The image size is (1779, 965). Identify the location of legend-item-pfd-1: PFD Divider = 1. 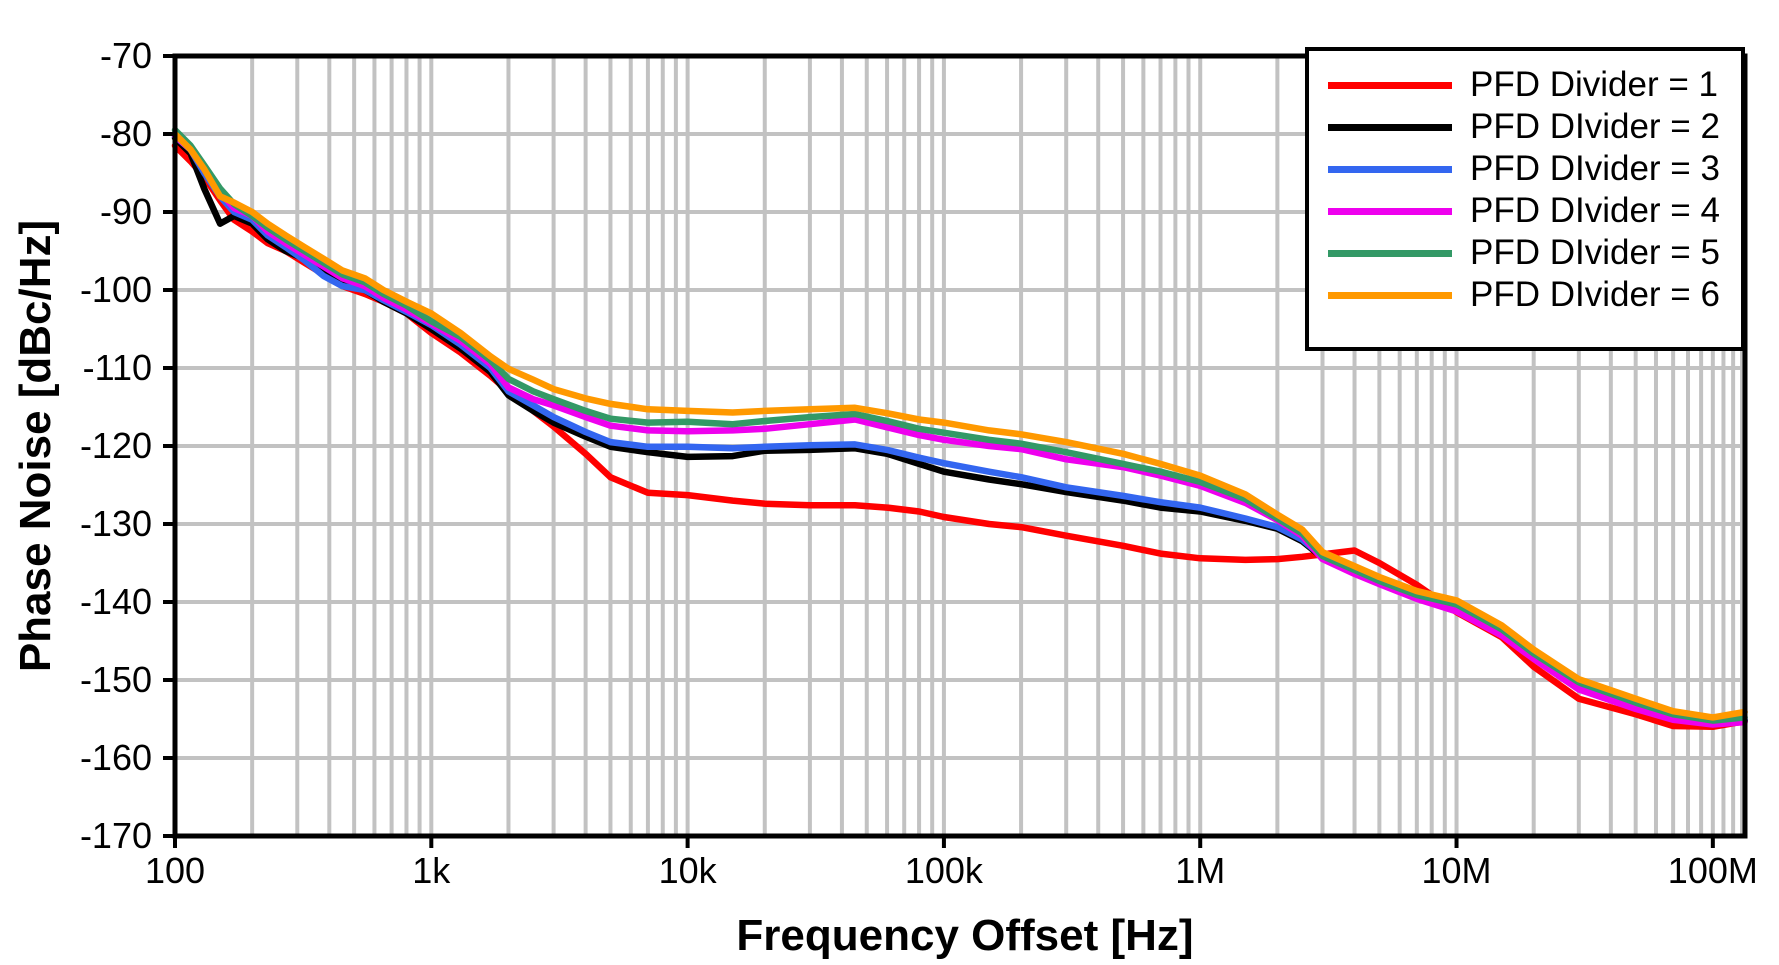
(1525, 85).